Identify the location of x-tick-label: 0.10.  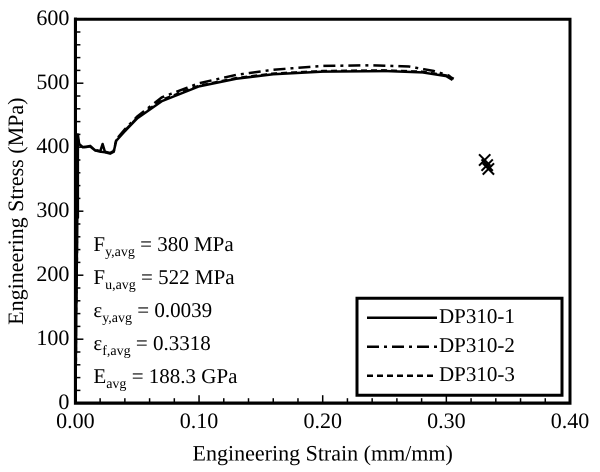
(199, 421).